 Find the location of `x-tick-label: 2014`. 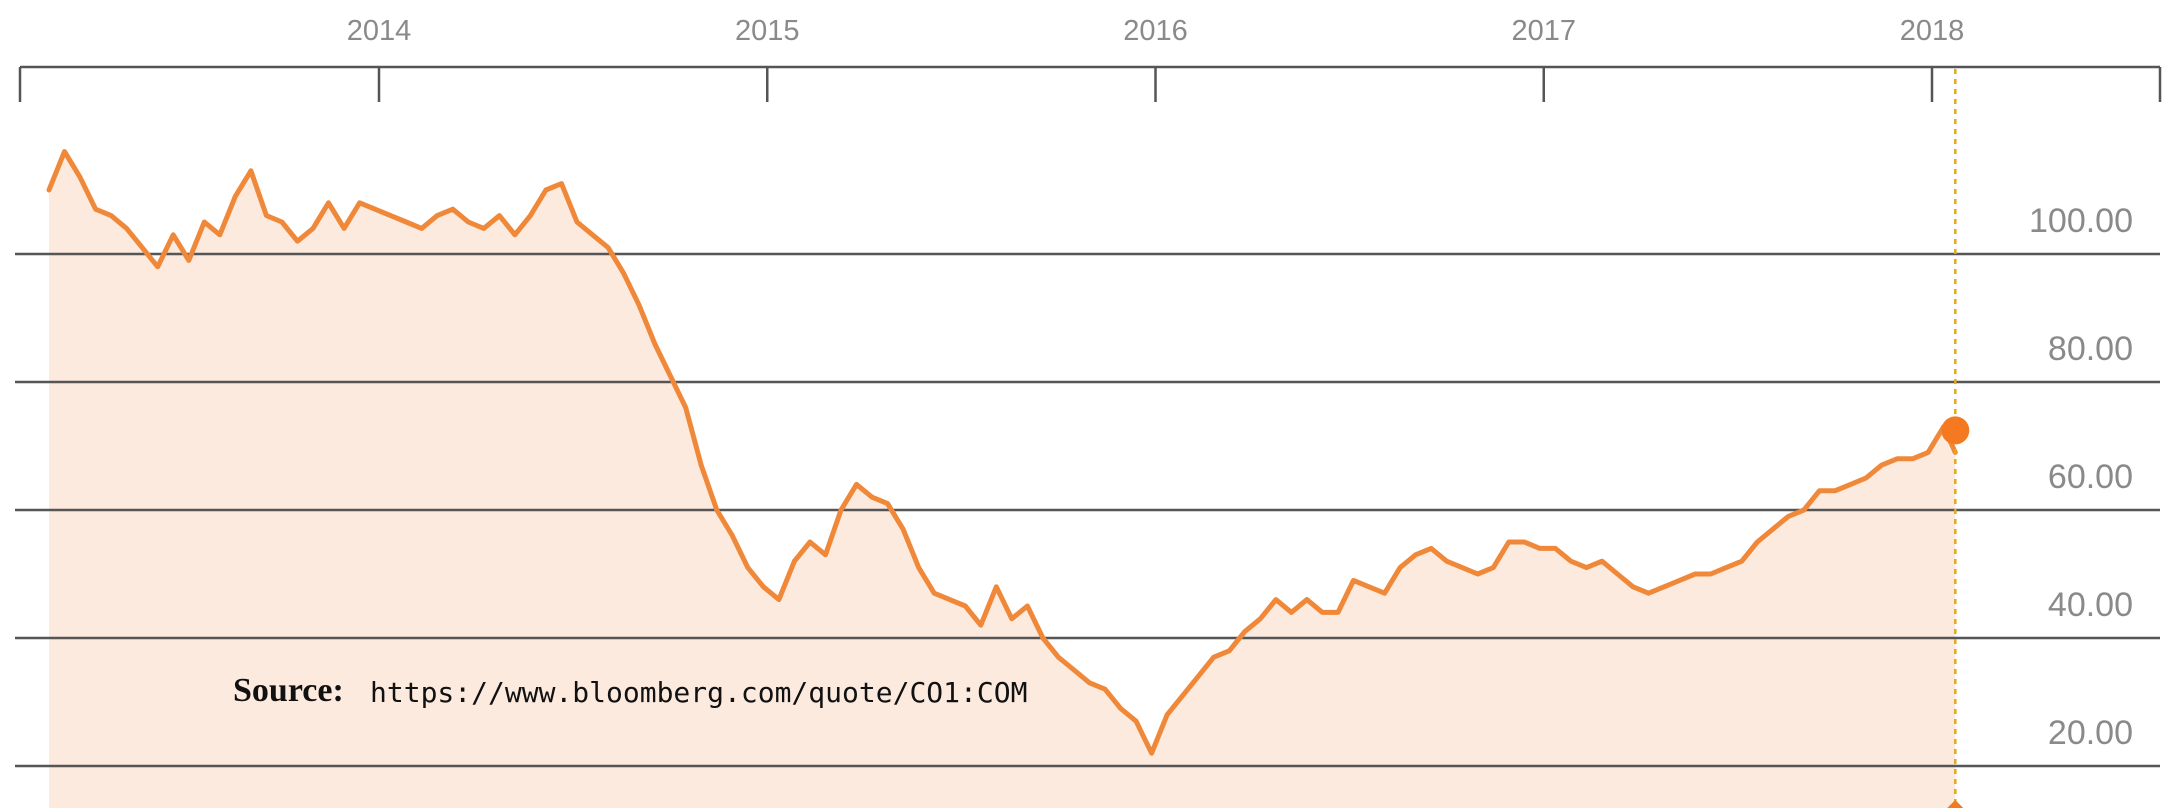

x-tick-label: 2014 is located at coordinates (379, 31).